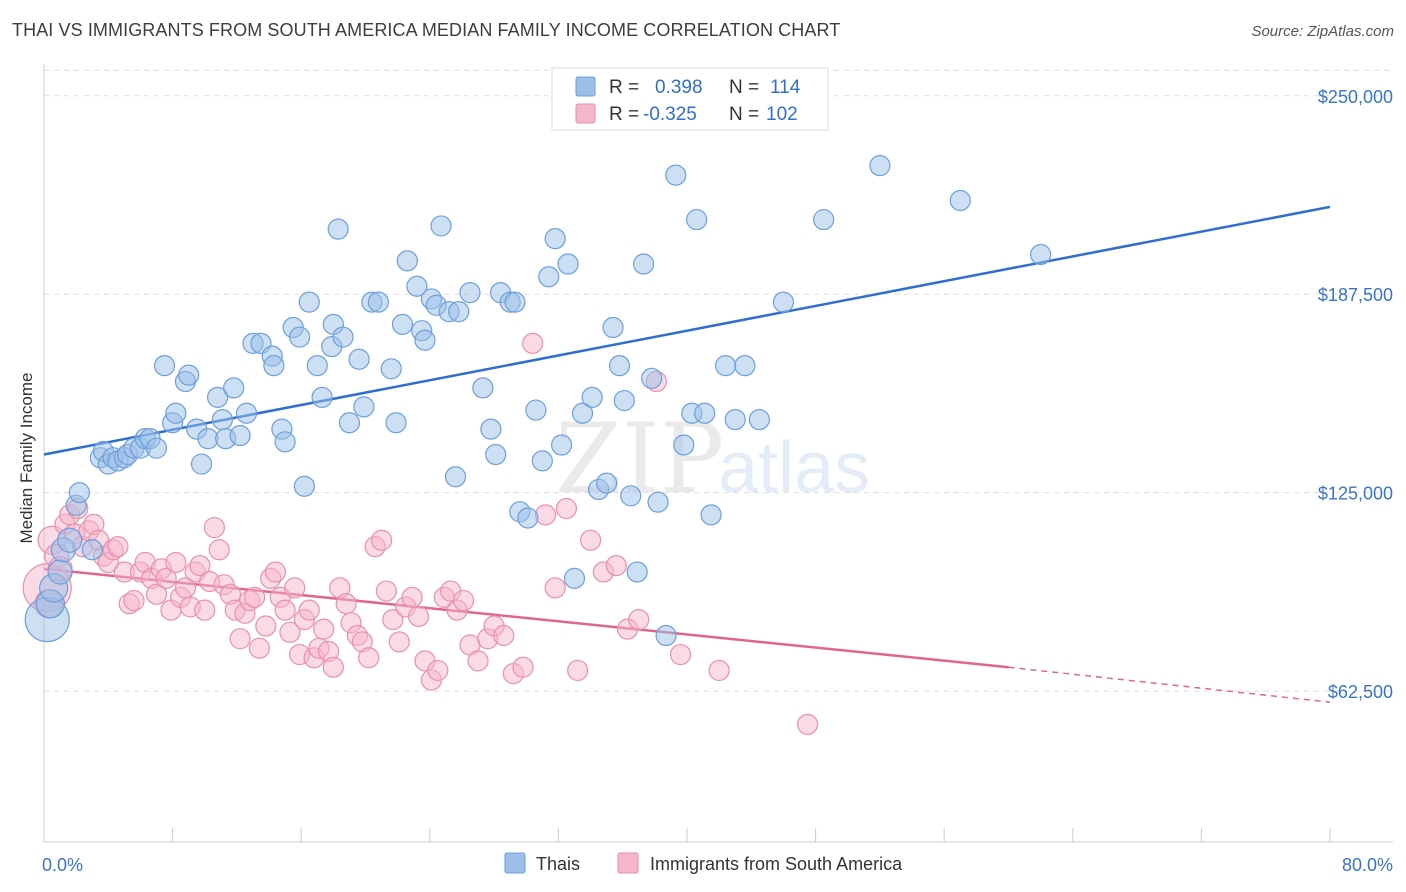  Describe the element at coordinates (1360, 692) in the screenshot. I see `y-tick-label-0: $62,500` at that location.